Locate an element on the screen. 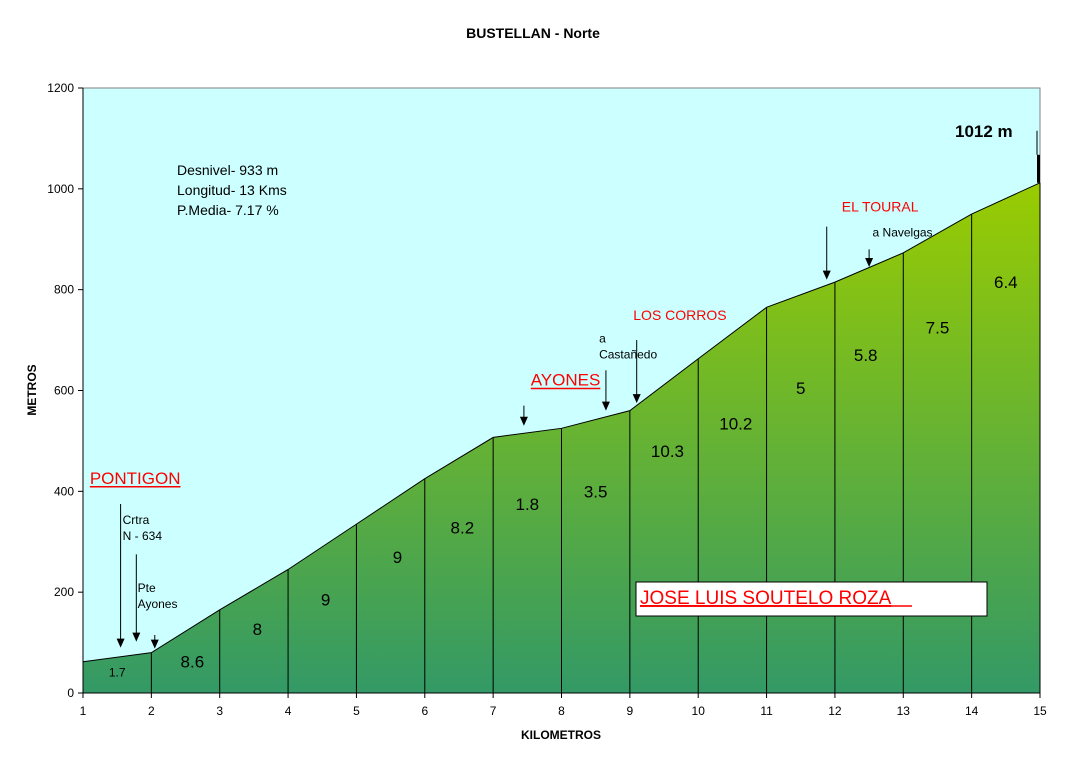 The width and height of the screenshot is (1066, 767). x-tick-label: 3 is located at coordinates (219, 711).